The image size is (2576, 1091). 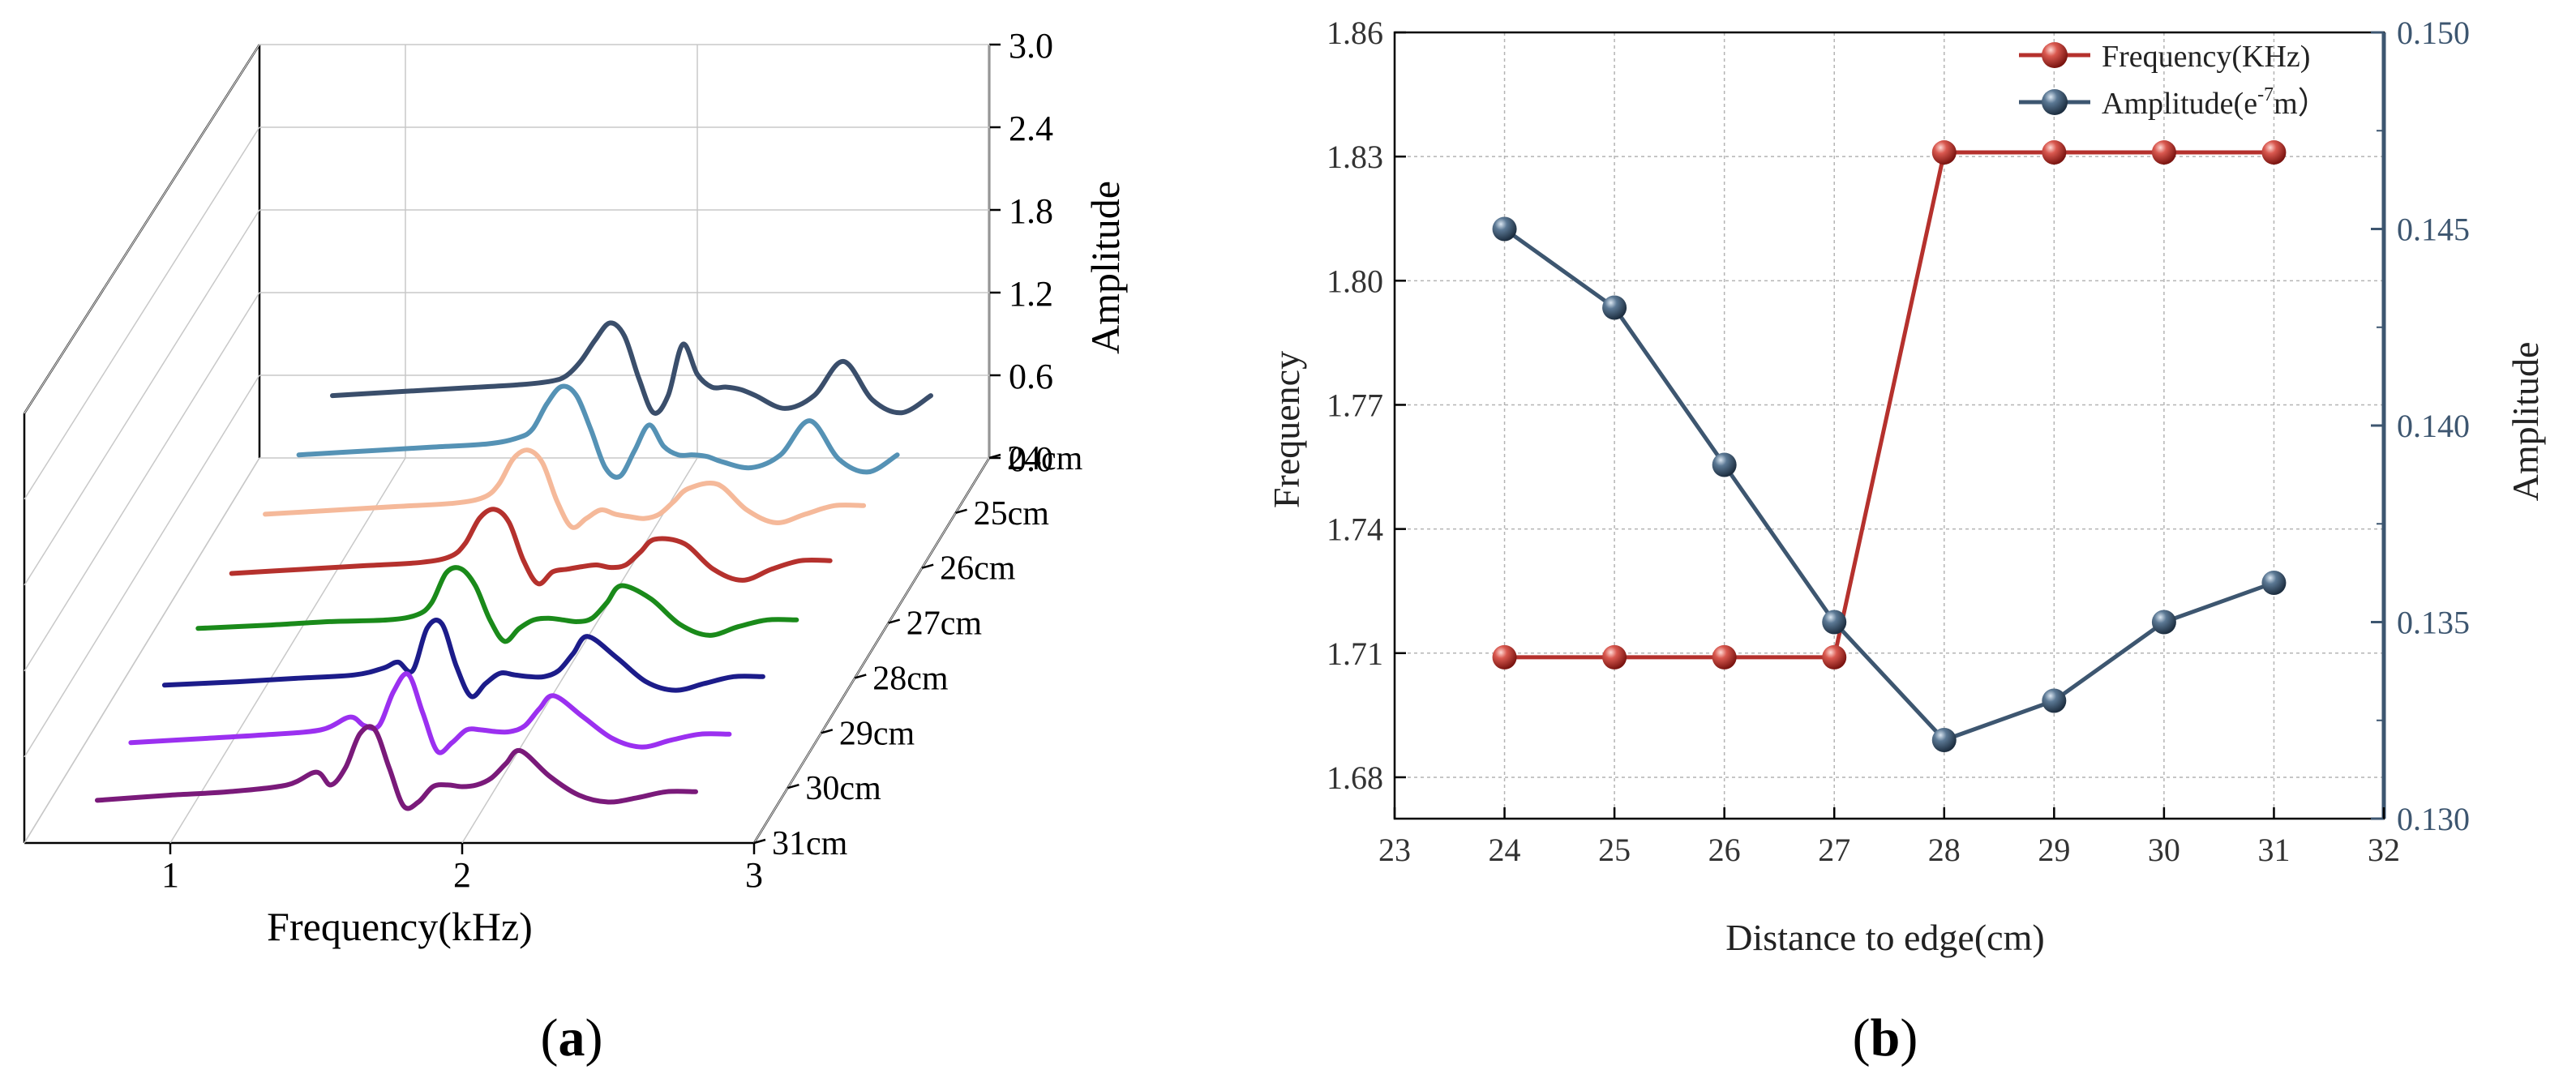 I want to click on y-tick-label: 1.68, so click(x=1355, y=777).